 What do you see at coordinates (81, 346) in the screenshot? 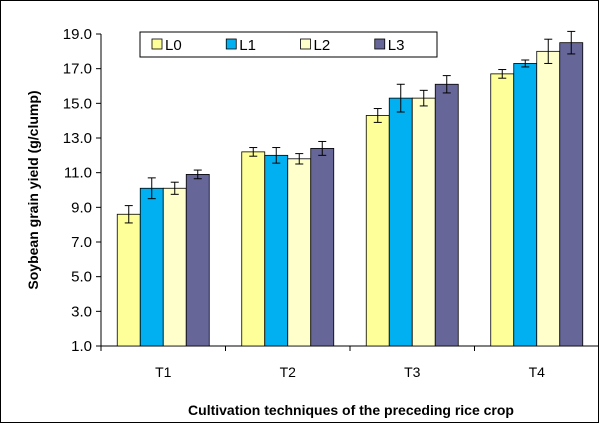
I see `y-tick-label: 1.0` at bounding box center [81, 346].